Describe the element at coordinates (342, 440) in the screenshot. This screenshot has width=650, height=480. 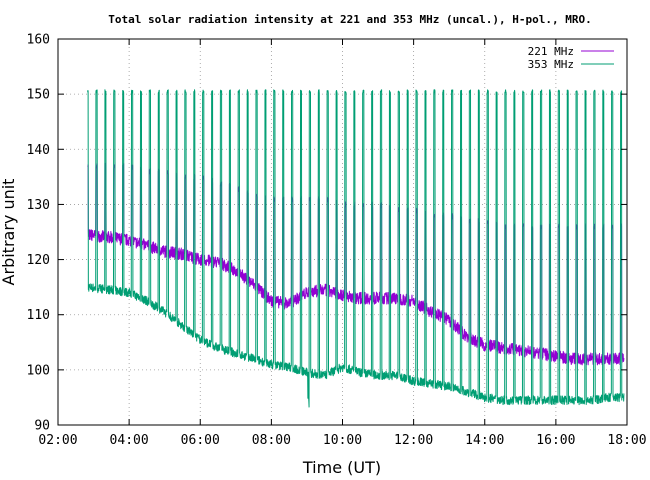
I see `x-tick-label: 10:00` at that location.